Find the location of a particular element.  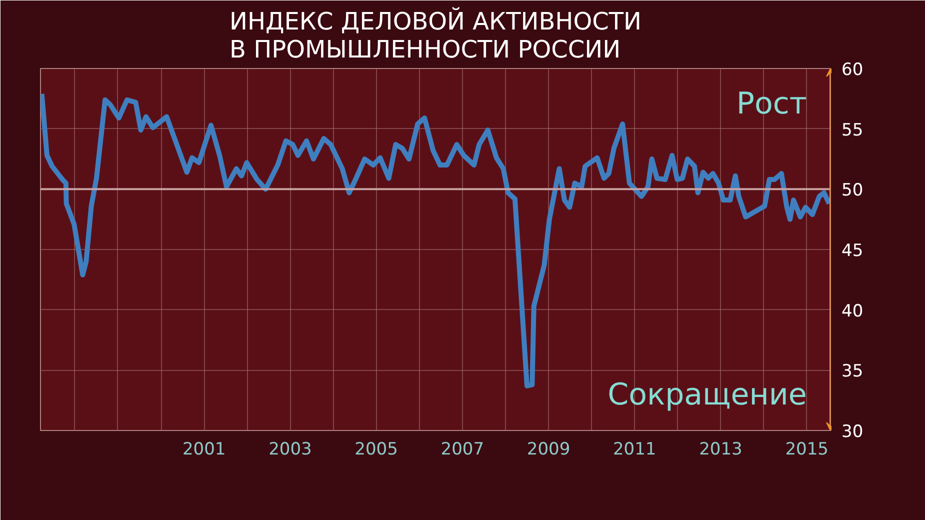

x-tick-label: 2015 is located at coordinates (806, 450).